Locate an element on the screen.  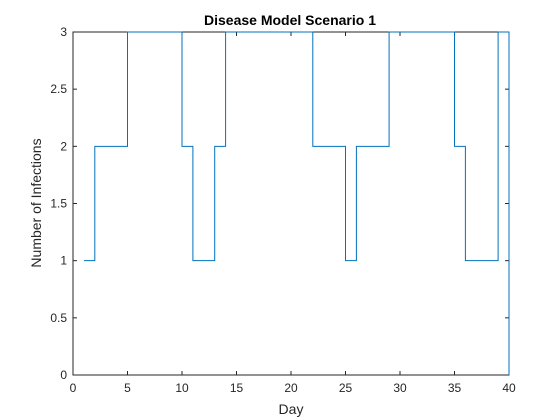
x-tick-label: 15 is located at coordinates (237, 388).